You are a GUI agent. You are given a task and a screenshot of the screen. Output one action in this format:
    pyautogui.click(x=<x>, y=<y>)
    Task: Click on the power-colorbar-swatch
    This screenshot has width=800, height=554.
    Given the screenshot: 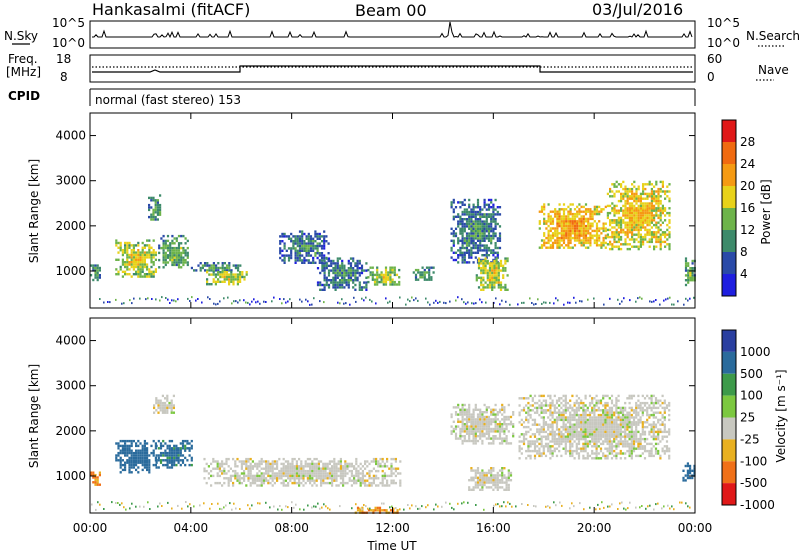 What is the action you would take?
    pyautogui.click(x=729, y=241)
    